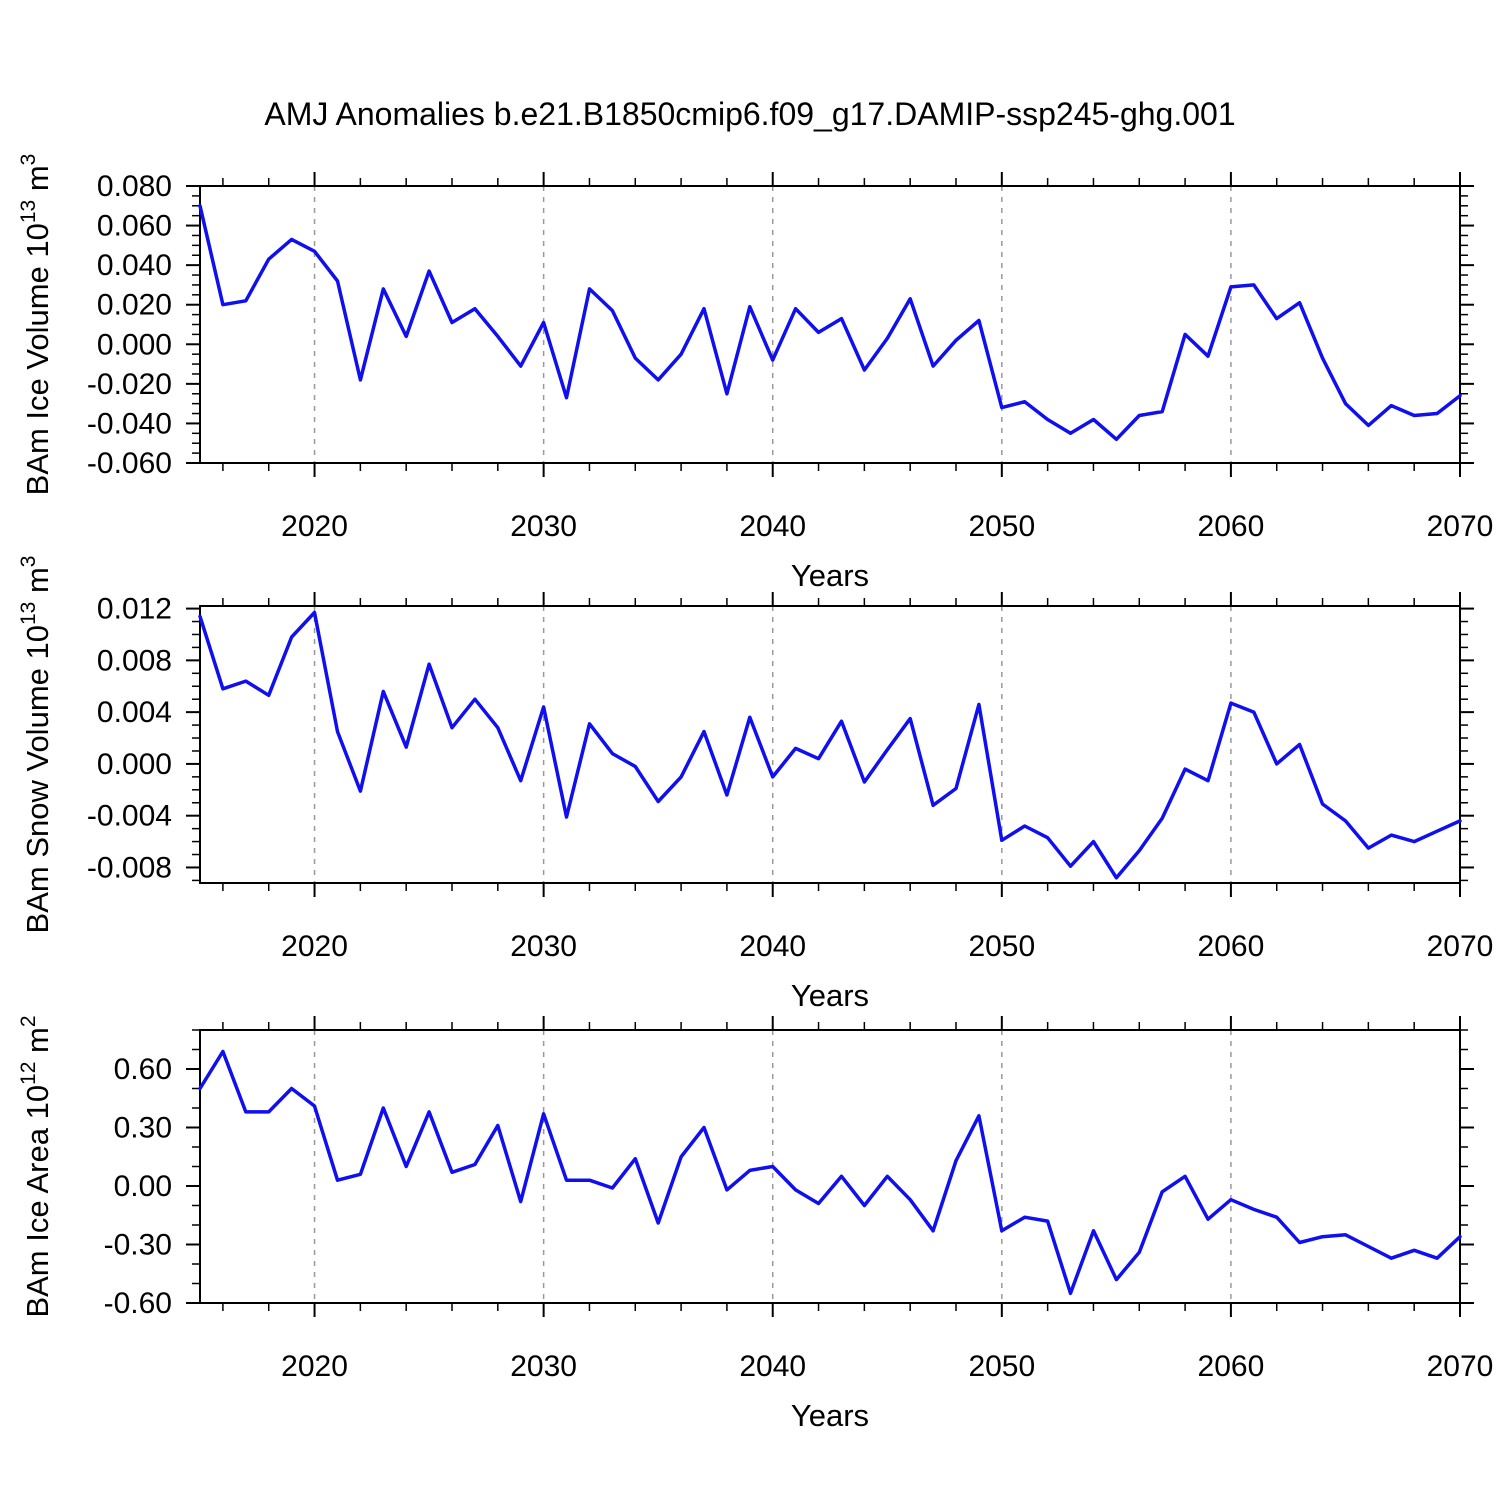  I want to click on panel-3-x-tick-label-2050: 2050, so click(1001, 1366).